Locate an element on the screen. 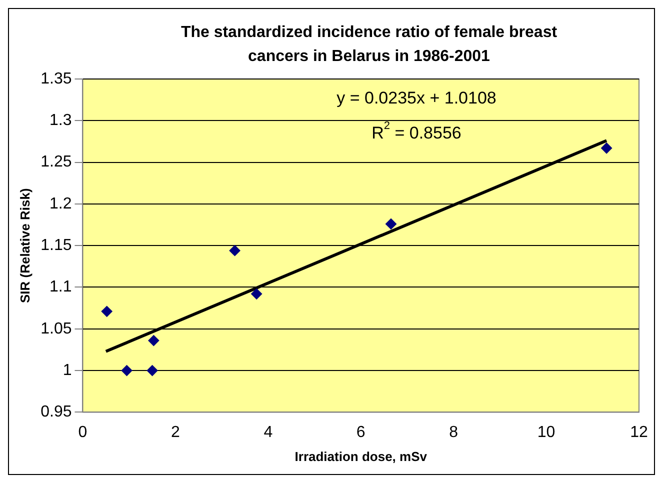  x-axis-title: Irradiation dose, mSv is located at coordinates (361, 456).